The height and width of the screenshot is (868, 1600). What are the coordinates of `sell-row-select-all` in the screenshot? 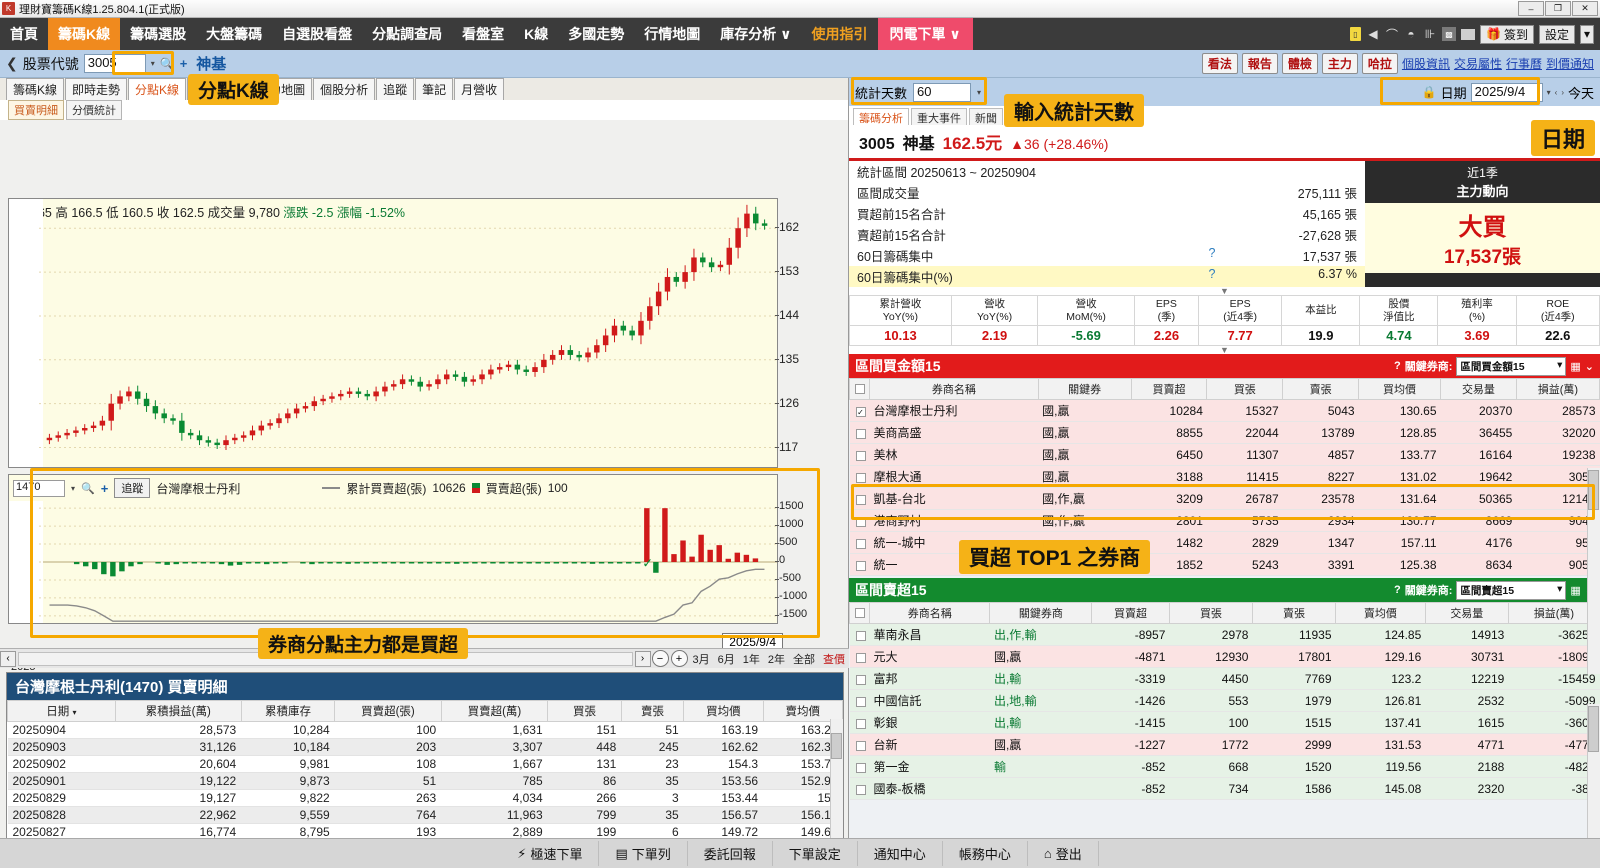 It's located at (859, 613).